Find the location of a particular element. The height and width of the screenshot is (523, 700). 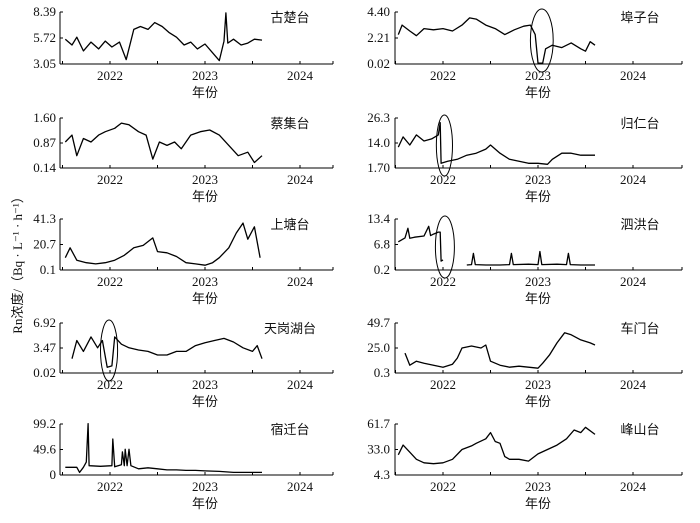

y-tick-label: 0.87 is located at coordinates (44, 142).